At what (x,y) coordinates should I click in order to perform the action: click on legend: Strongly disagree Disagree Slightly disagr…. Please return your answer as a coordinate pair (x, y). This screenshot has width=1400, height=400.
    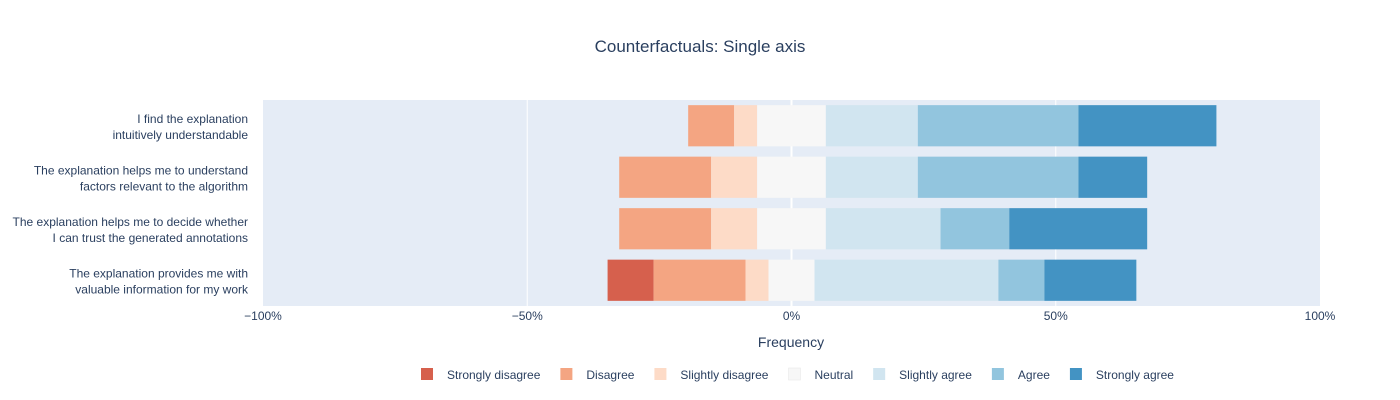
    Looking at the image, I should click on (797, 374).